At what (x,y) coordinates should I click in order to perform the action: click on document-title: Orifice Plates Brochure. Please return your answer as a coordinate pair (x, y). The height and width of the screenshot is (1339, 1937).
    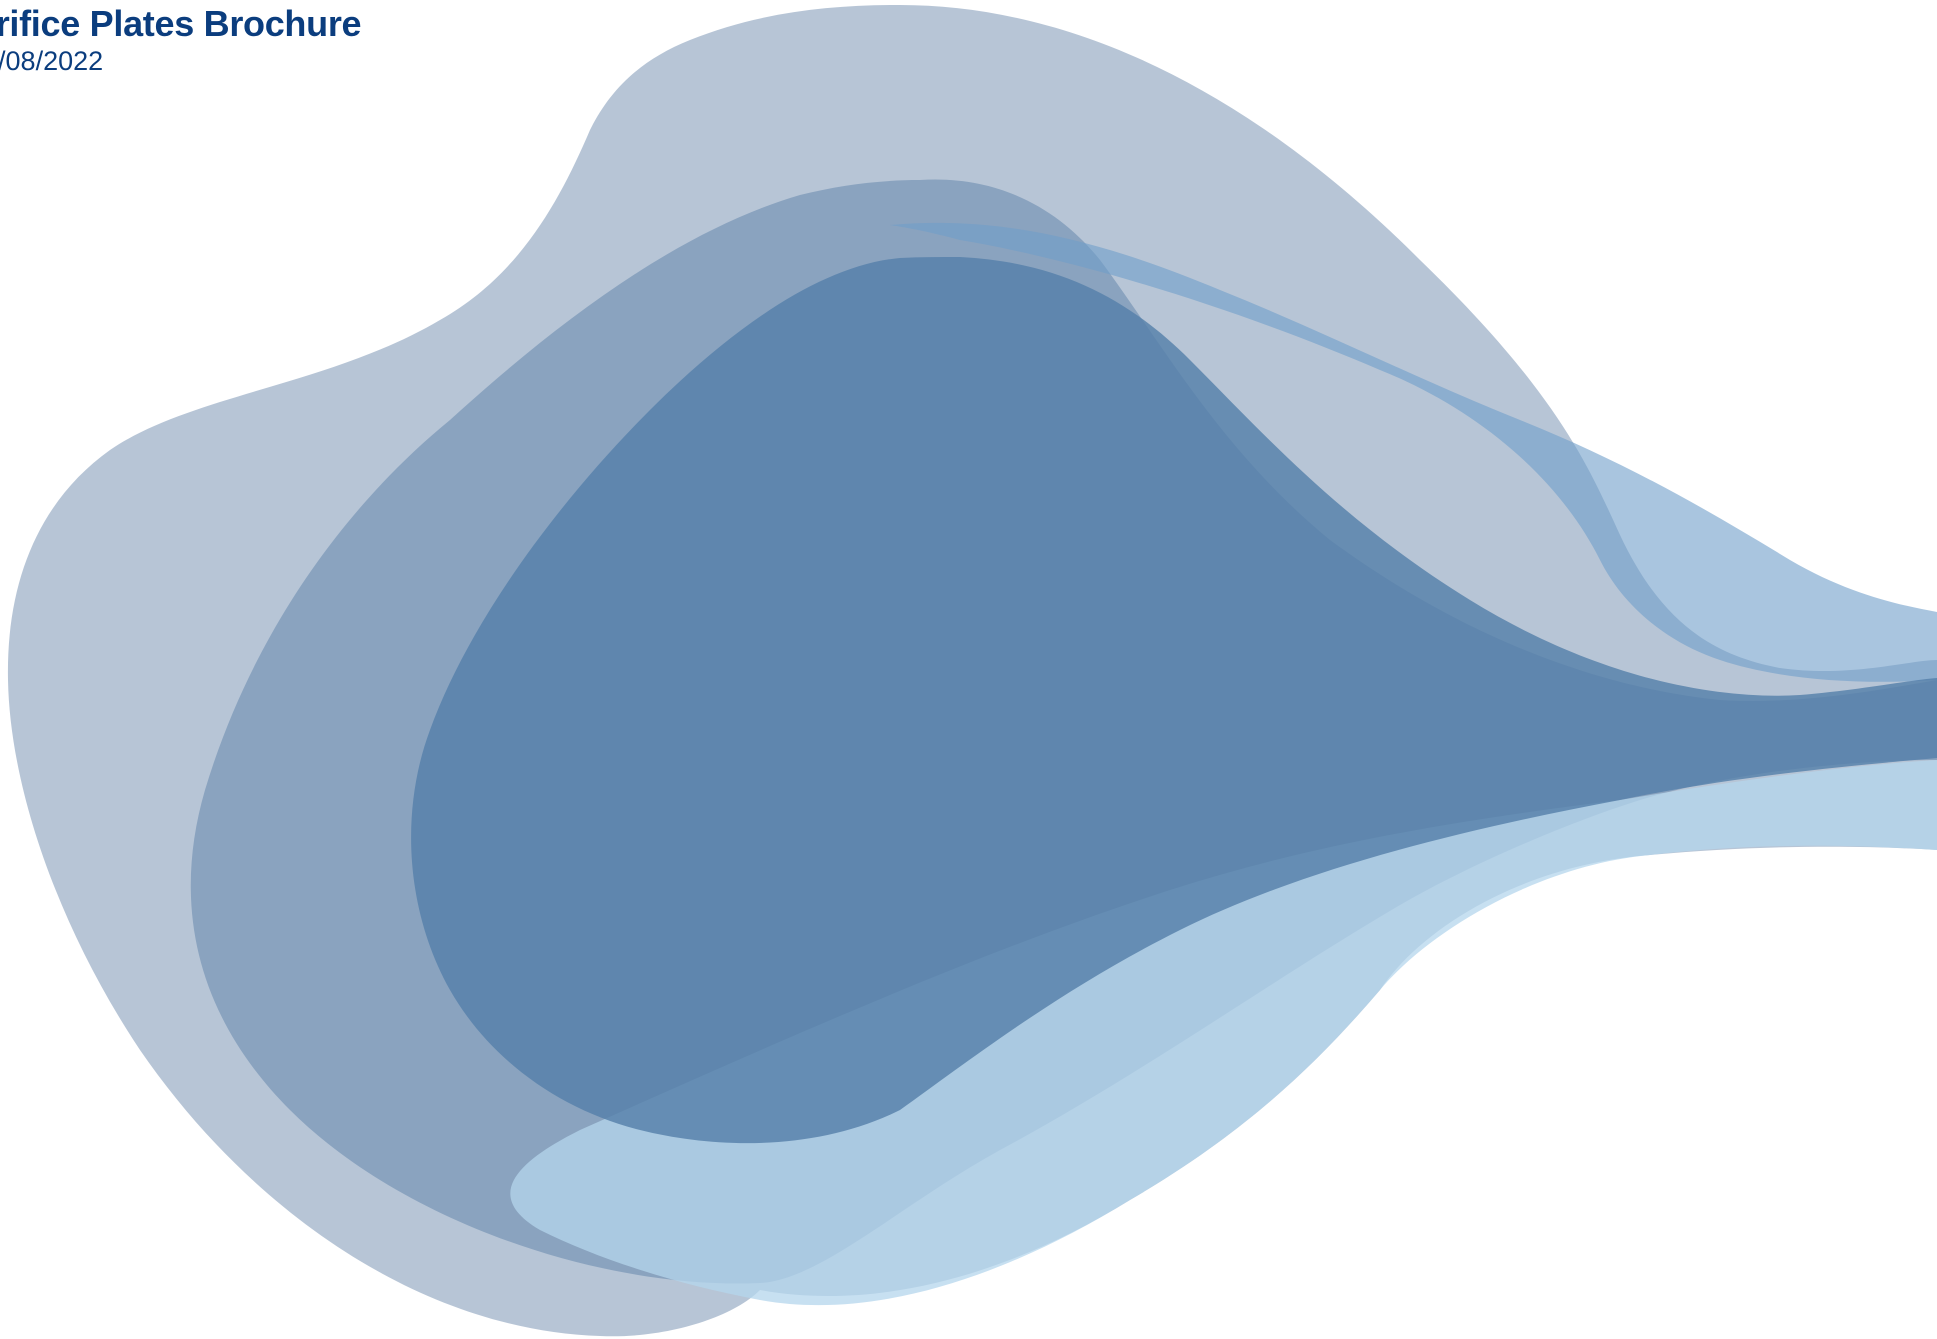
    Looking at the image, I should click on (181, 23).